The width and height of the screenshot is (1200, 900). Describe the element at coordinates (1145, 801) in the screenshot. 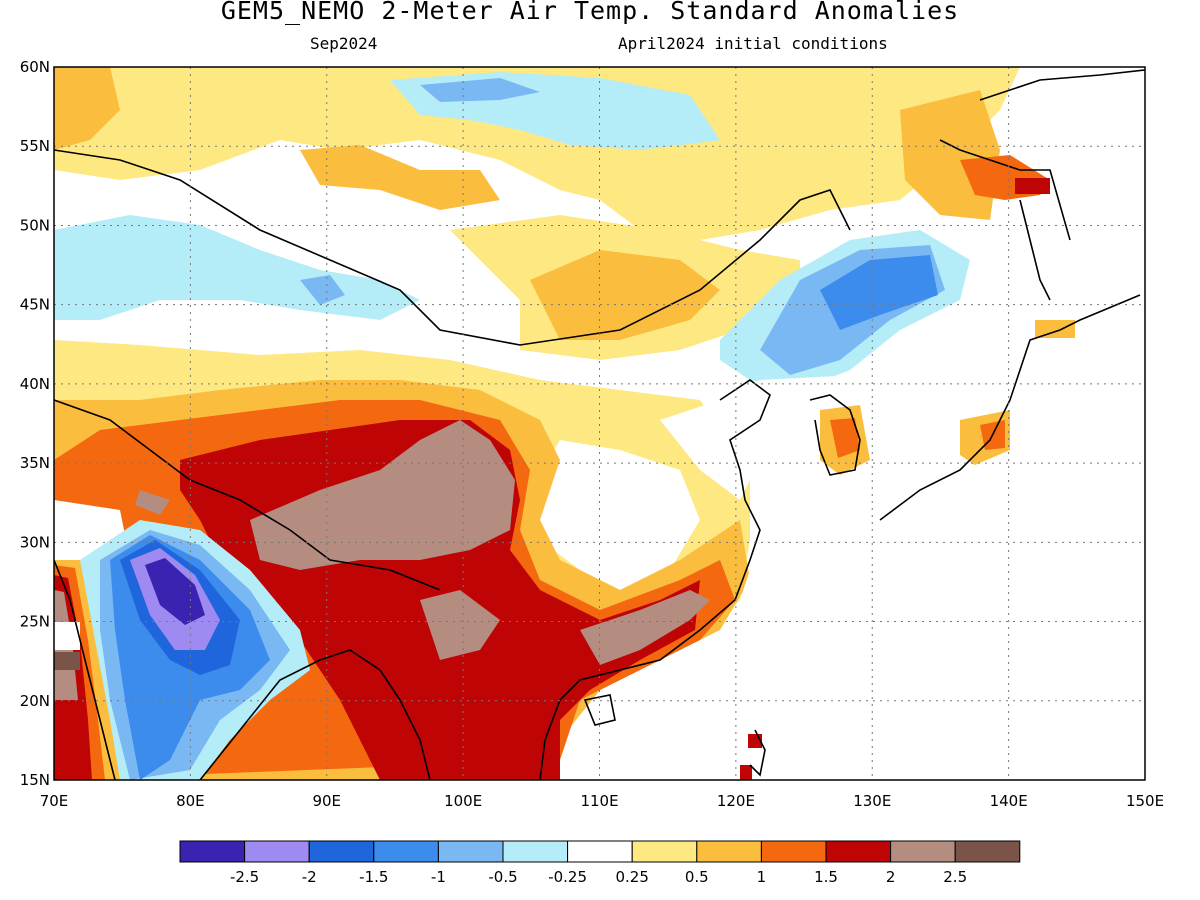

I see `lon-tick-label: 150E` at that location.